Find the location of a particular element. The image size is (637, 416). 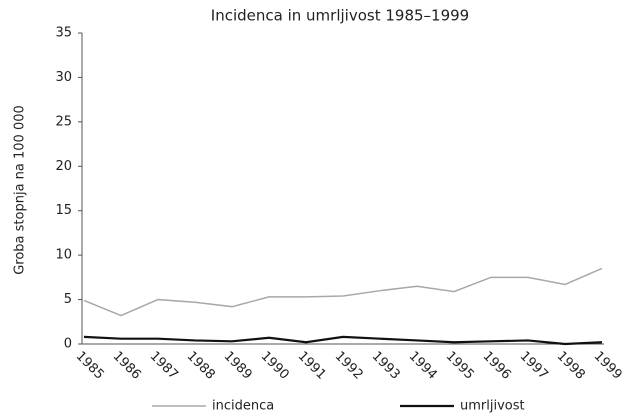

x-tick-label: 1994 is located at coordinates (423, 366).